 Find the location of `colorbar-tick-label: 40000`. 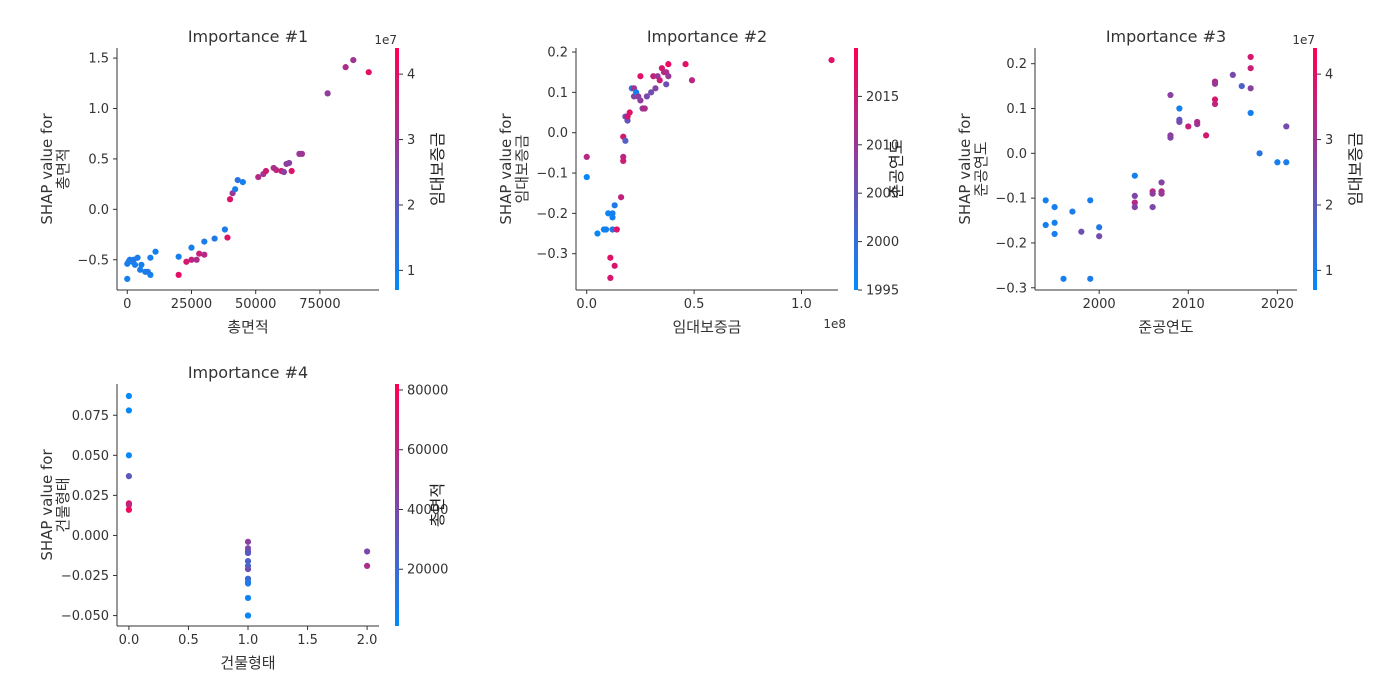

colorbar-tick-label: 40000 is located at coordinates (427, 510).